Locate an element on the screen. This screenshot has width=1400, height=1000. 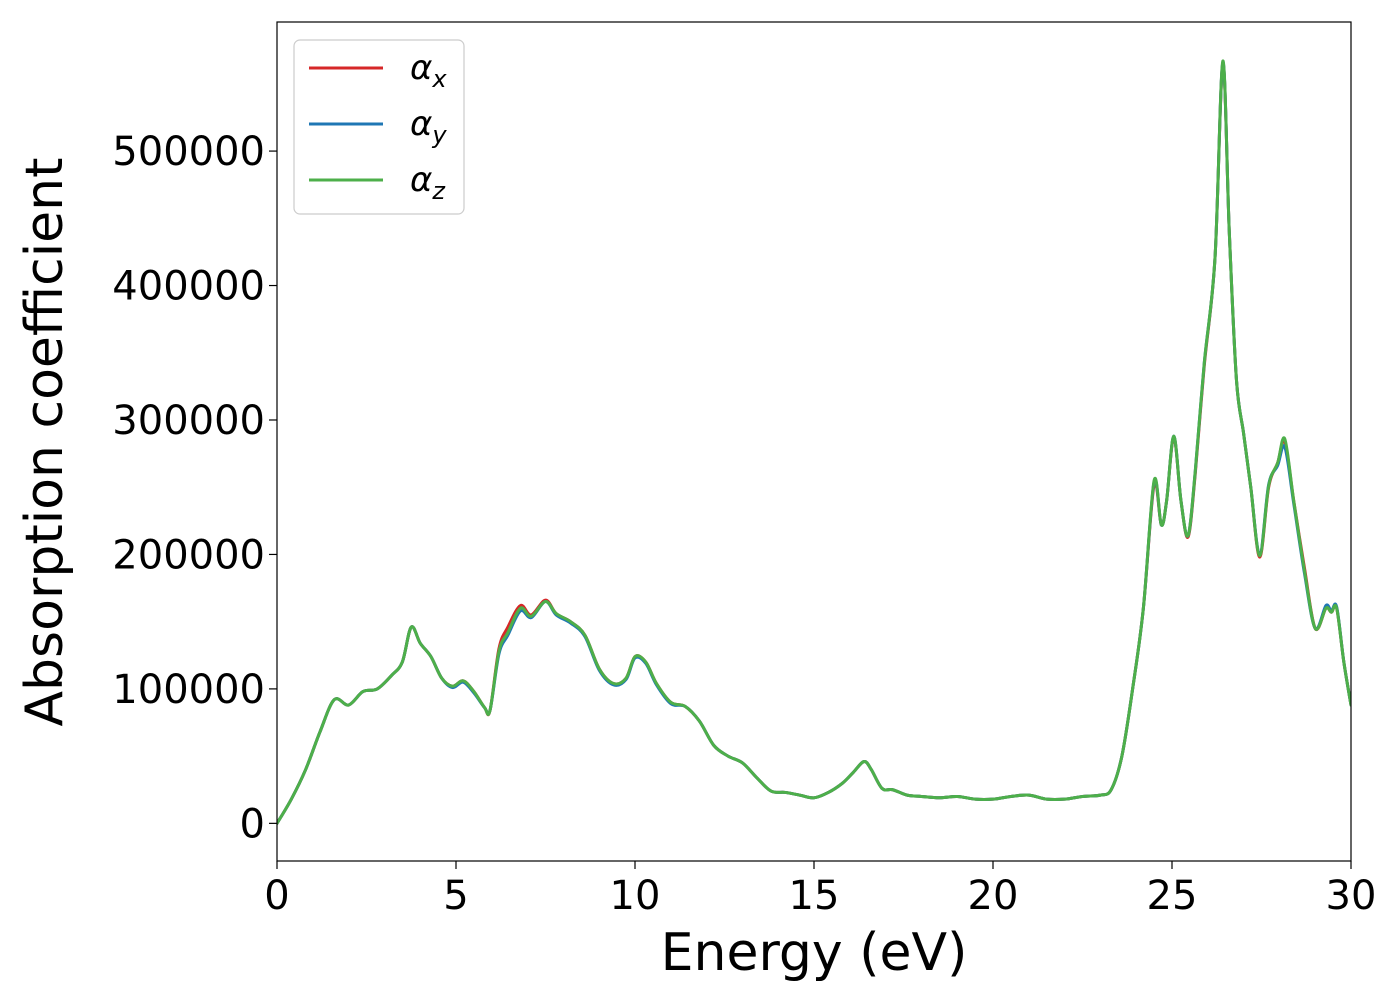
x-tick-label: 5 is located at coordinates (455, 896).